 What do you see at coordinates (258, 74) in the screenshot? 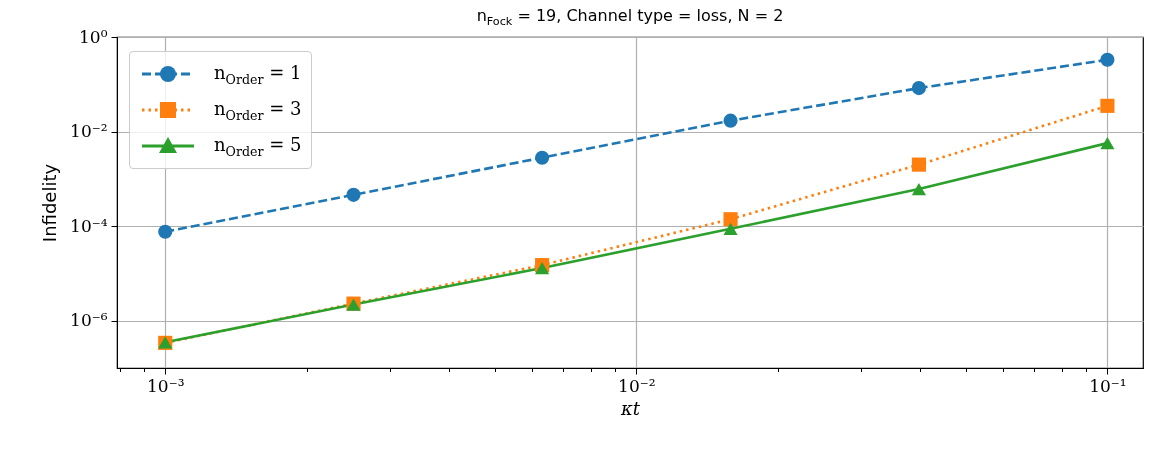
I see `legend-label: n$_{Order}$ = 1` at bounding box center [258, 74].